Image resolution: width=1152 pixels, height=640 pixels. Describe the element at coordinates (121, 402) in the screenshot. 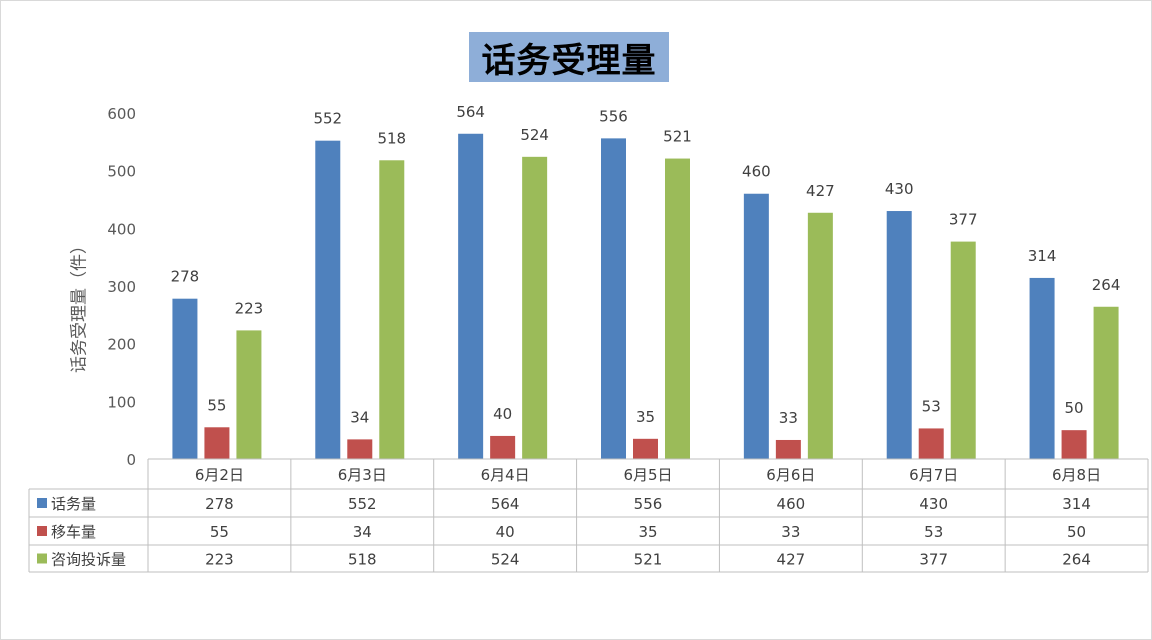

I see `y-tick-label: 100` at that location.